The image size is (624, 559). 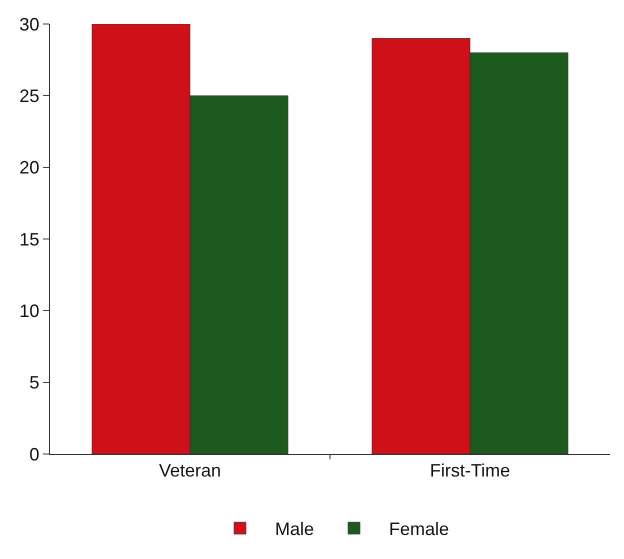 What do you see at coordinates (34, 454) in the screenshot?
I see `y-tick-label: 0` at bounding box center [34, 454].